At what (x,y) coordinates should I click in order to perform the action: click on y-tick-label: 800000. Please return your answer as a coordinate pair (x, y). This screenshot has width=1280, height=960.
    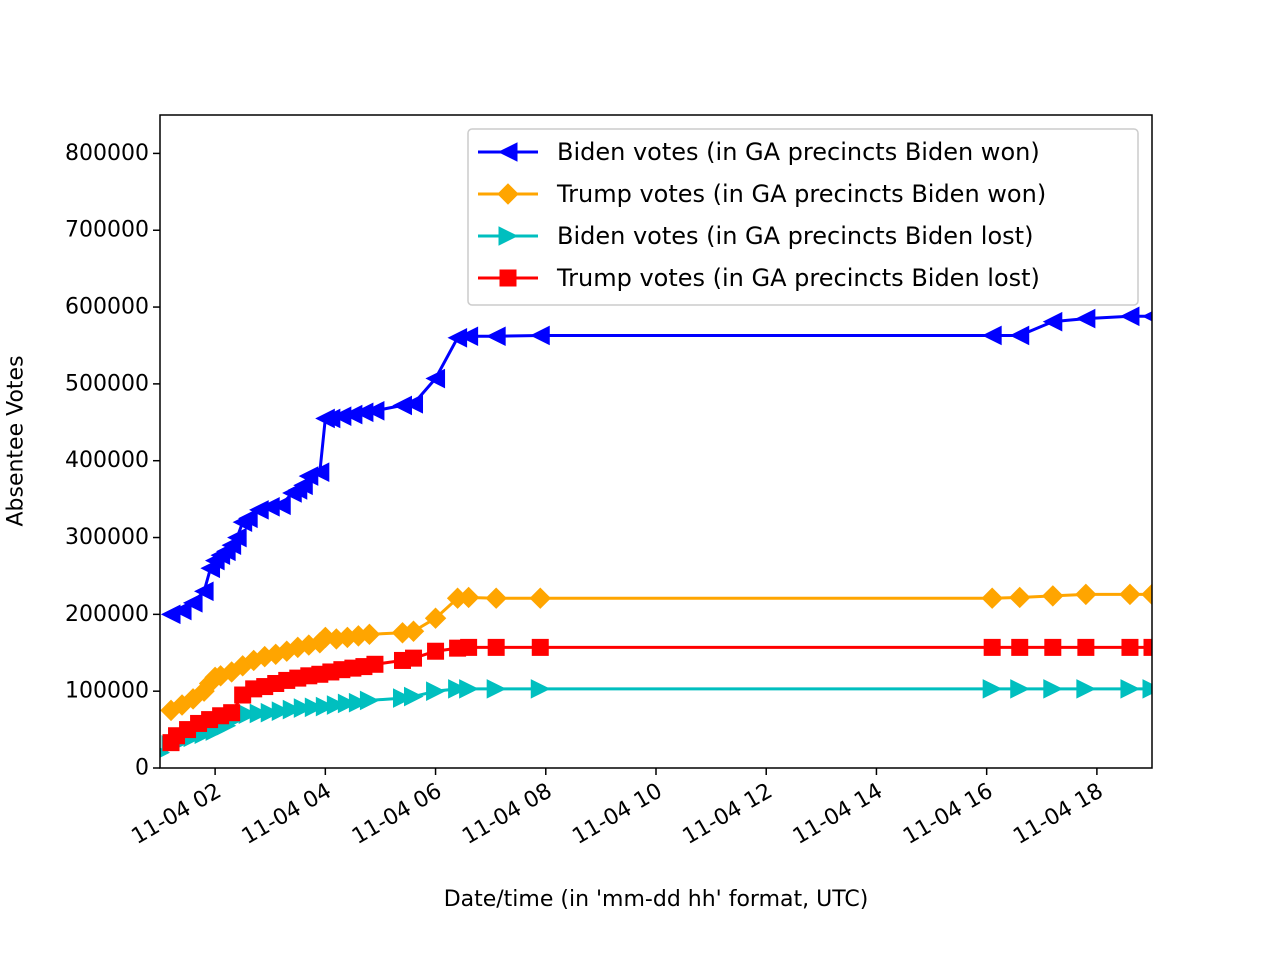
    Looking at the image, I should click on (107, 153).